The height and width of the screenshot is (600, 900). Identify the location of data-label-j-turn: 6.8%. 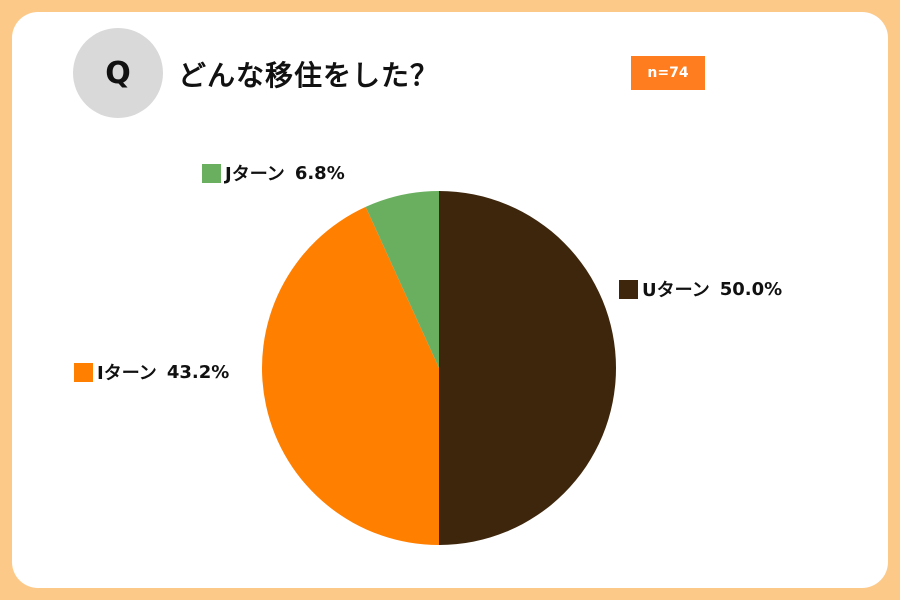
(319, 173).